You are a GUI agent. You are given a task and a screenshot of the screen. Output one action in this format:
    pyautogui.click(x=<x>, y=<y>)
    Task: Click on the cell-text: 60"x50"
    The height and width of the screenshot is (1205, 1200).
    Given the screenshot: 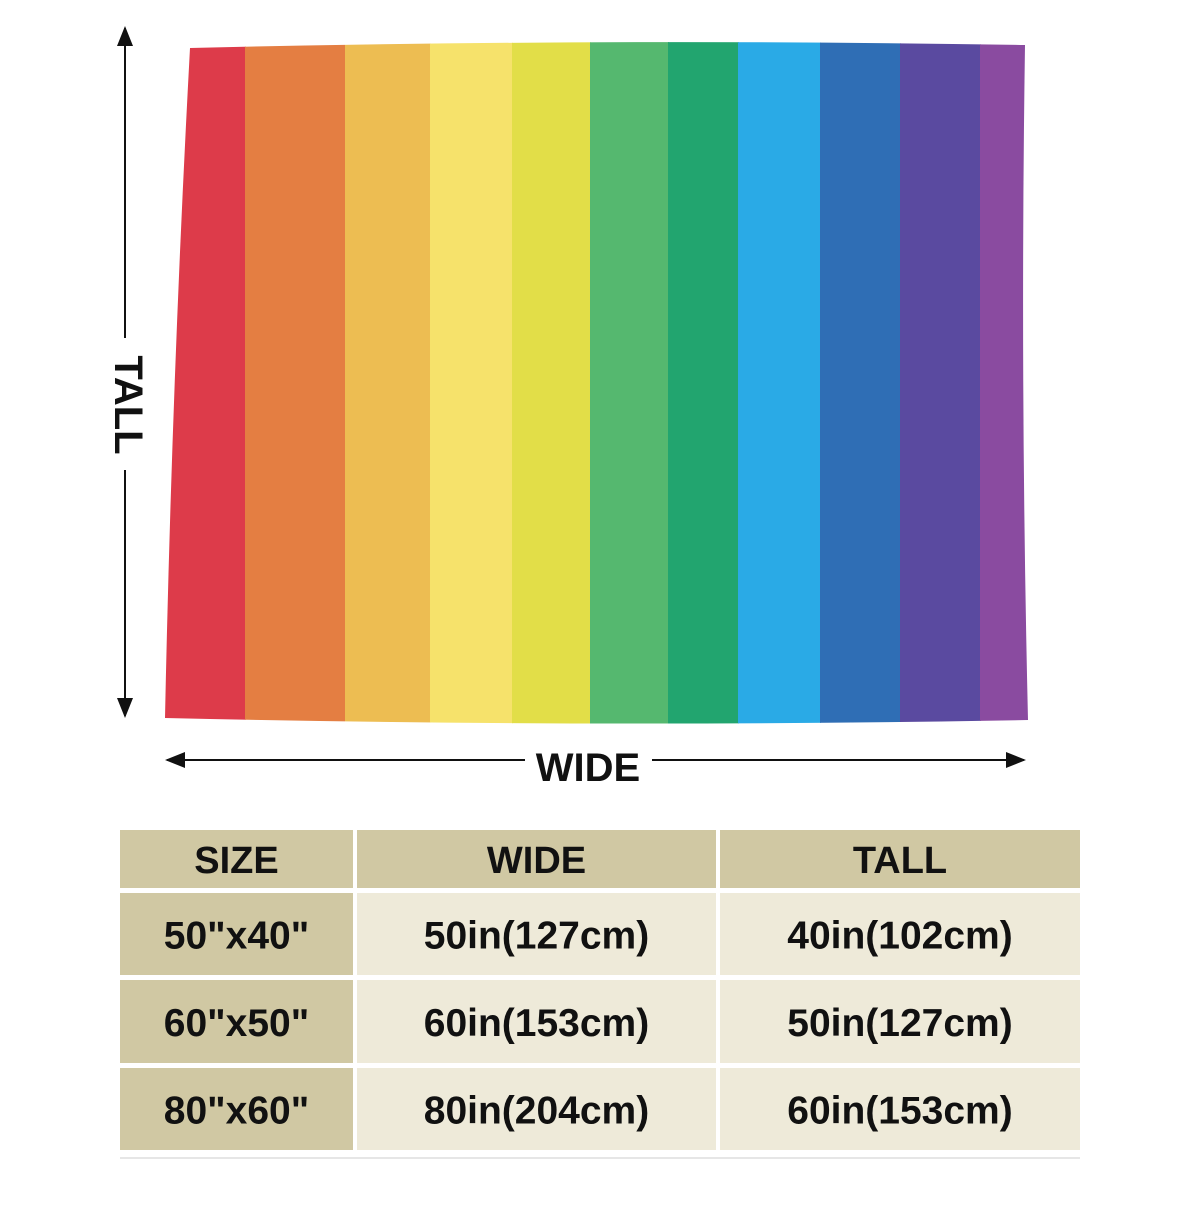 What is the action you would take?
    pyautogui.click(x=236, y=1023)
    